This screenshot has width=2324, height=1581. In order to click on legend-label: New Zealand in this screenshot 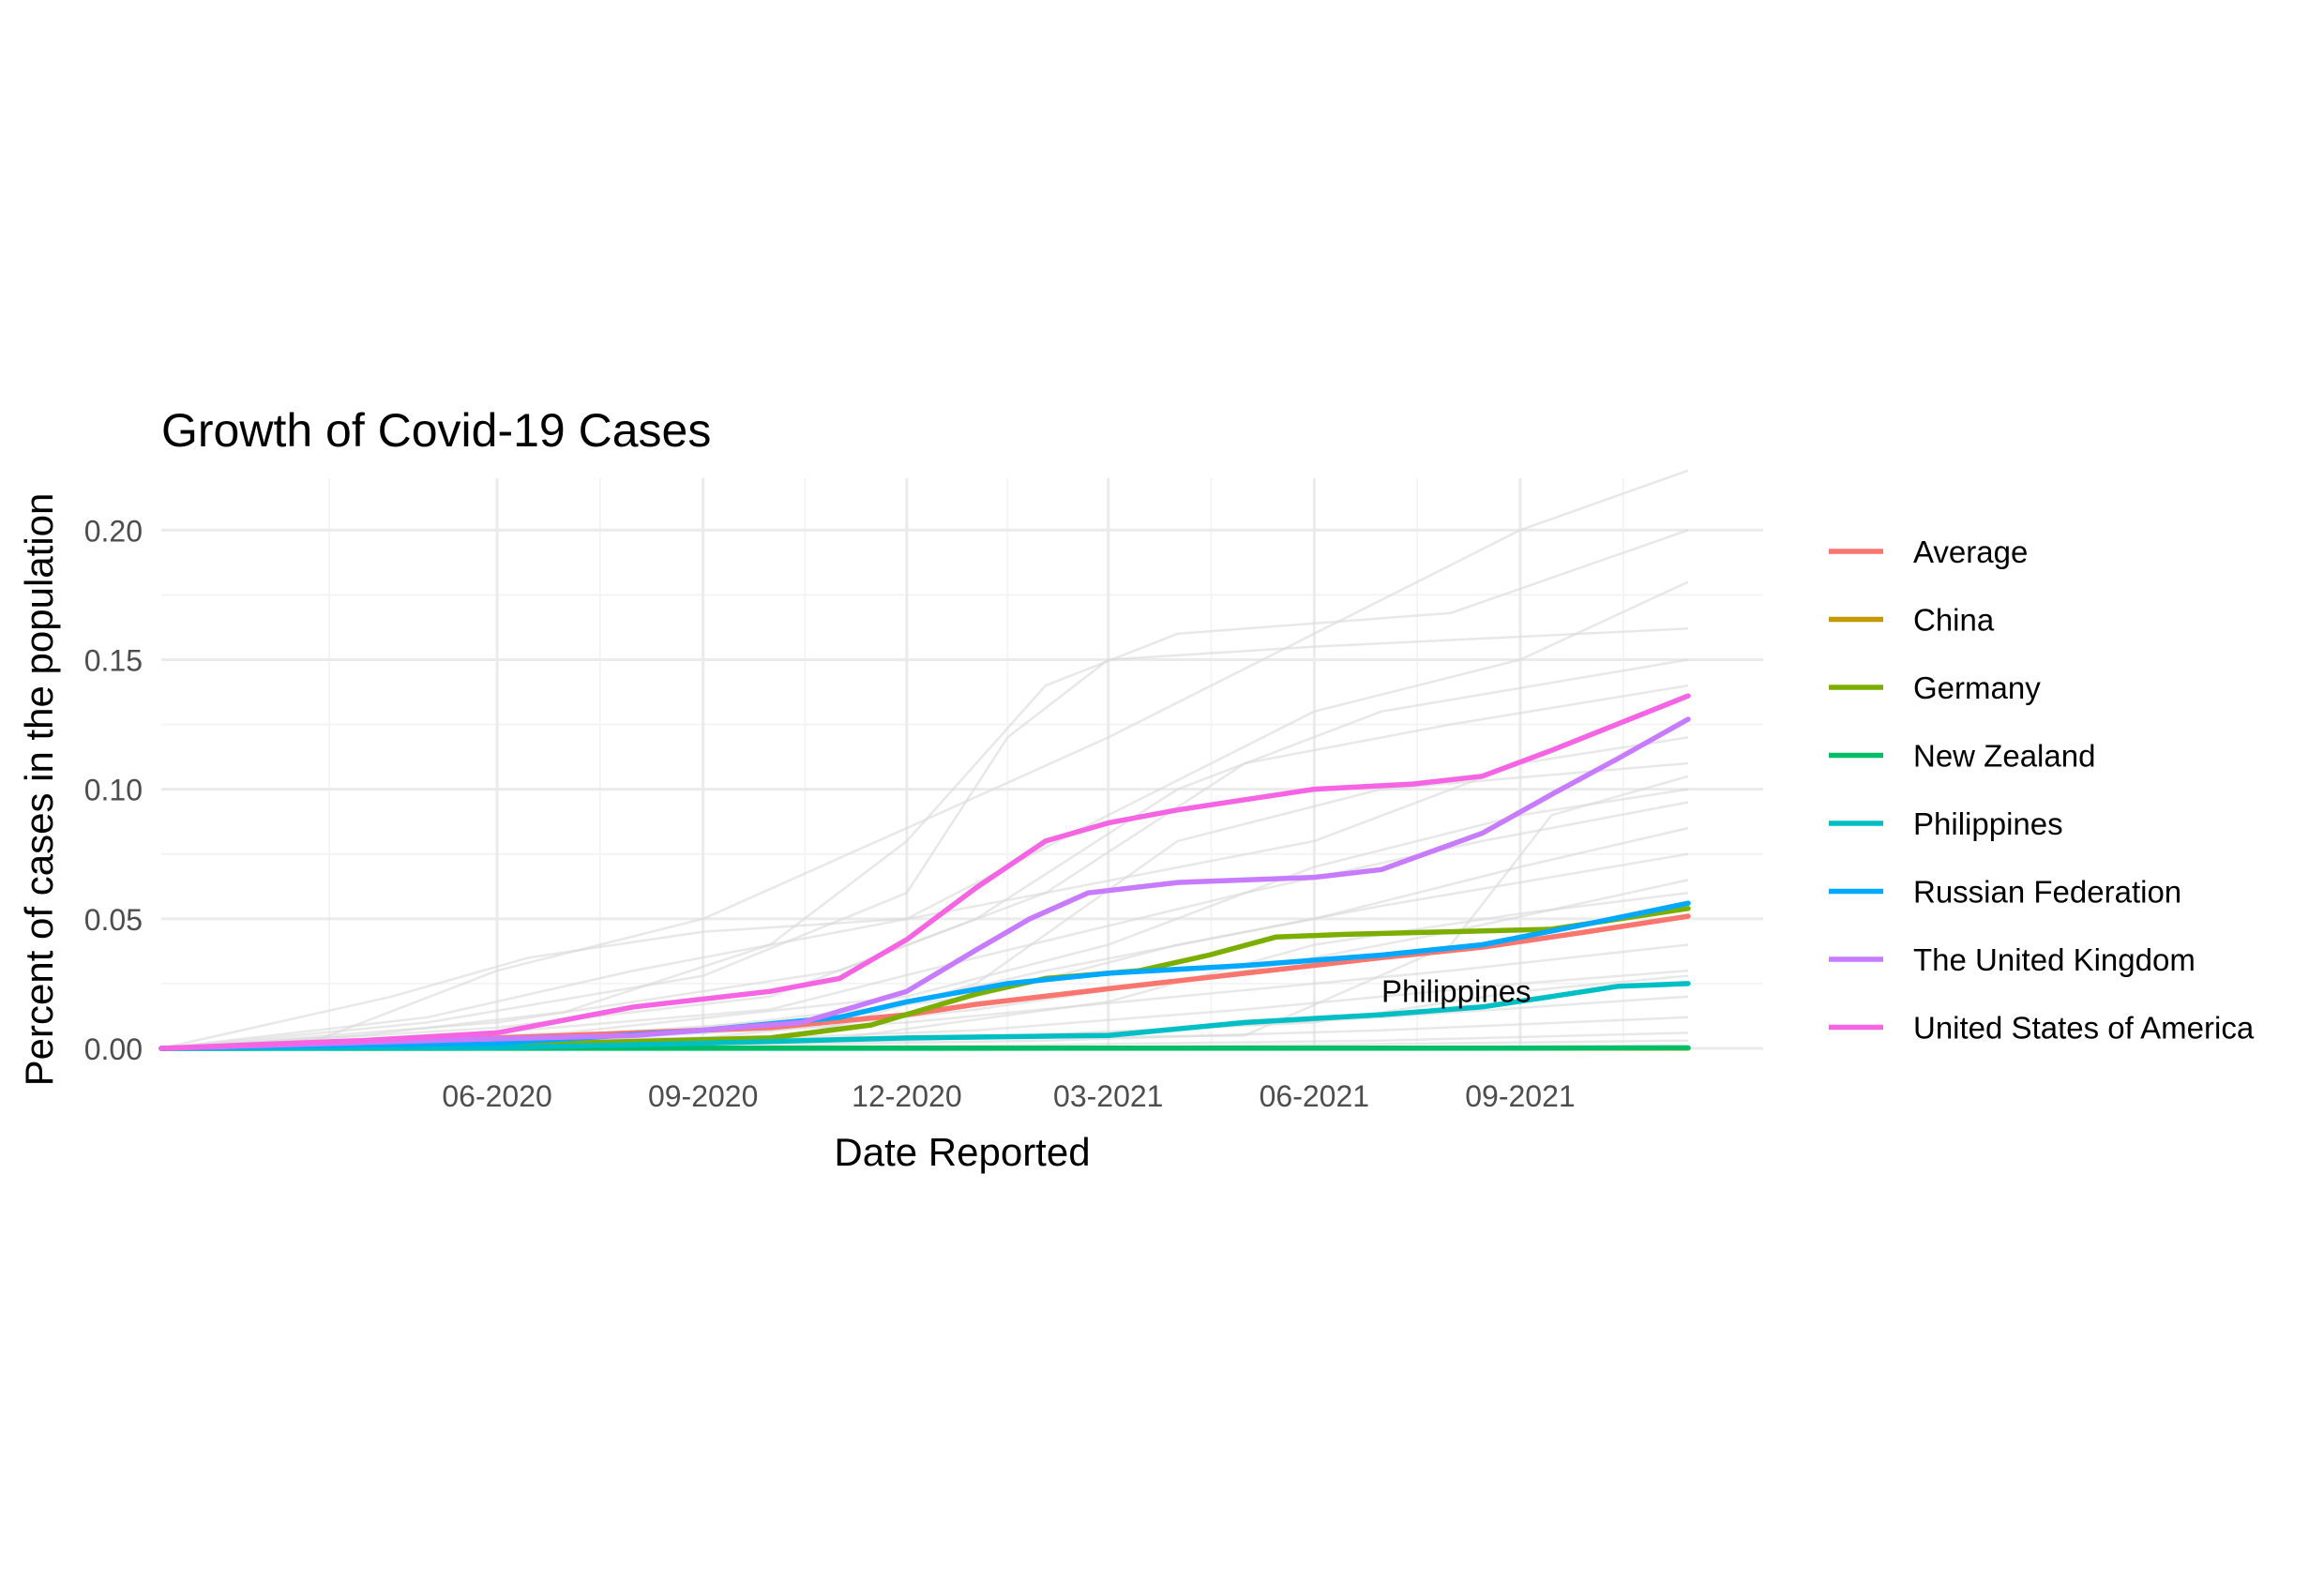, I will do `click(2004, 756)`.